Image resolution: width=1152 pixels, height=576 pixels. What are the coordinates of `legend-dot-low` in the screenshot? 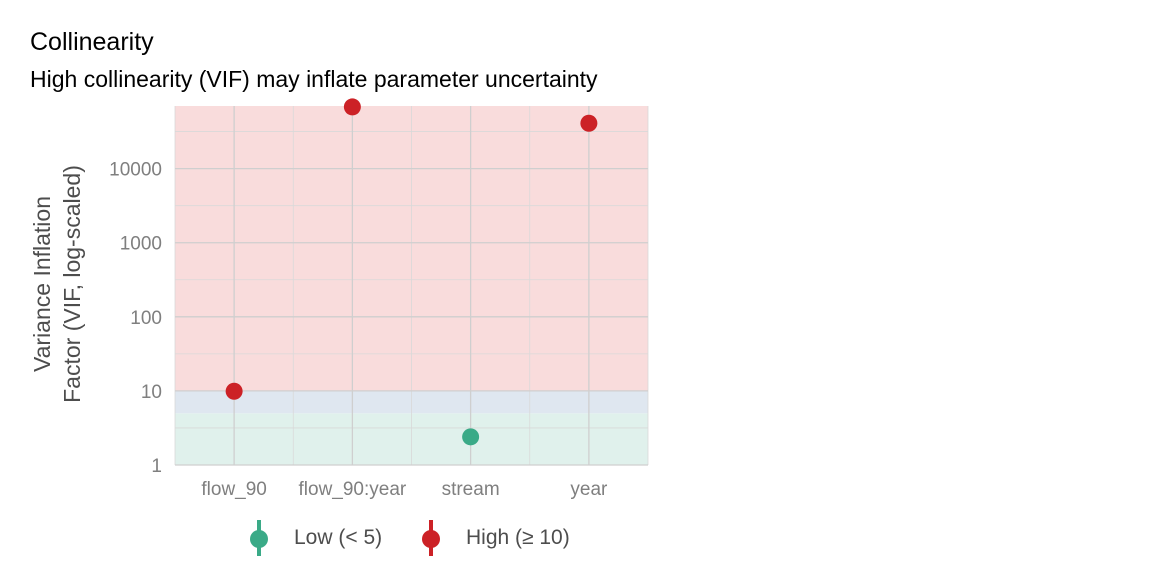 It's located at (259, 539).